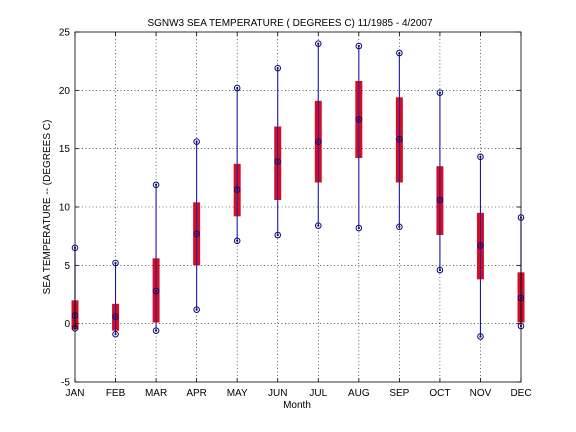 The image size is (576, 432). I want to click on box-sep, so click(399, 140).